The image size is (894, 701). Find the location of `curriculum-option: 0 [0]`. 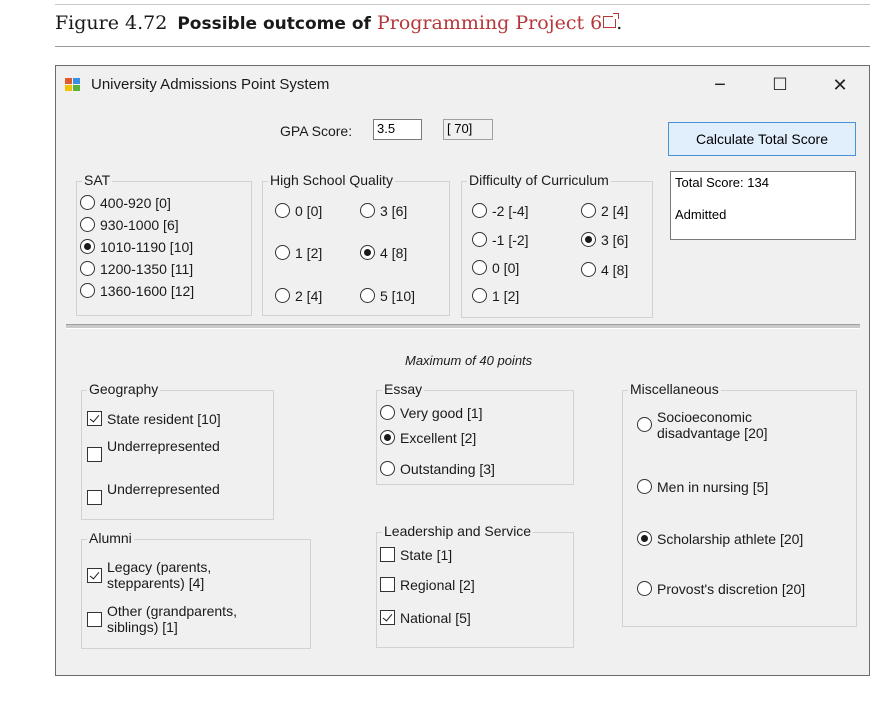

curriculum-option: 0 [0] is located at coordinates (495, 268).